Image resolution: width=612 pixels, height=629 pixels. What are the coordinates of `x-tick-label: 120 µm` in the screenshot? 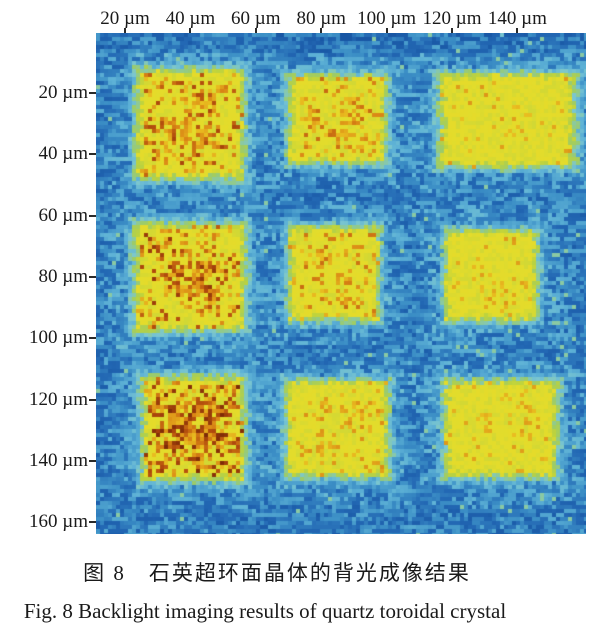 It's located at (452, 18).